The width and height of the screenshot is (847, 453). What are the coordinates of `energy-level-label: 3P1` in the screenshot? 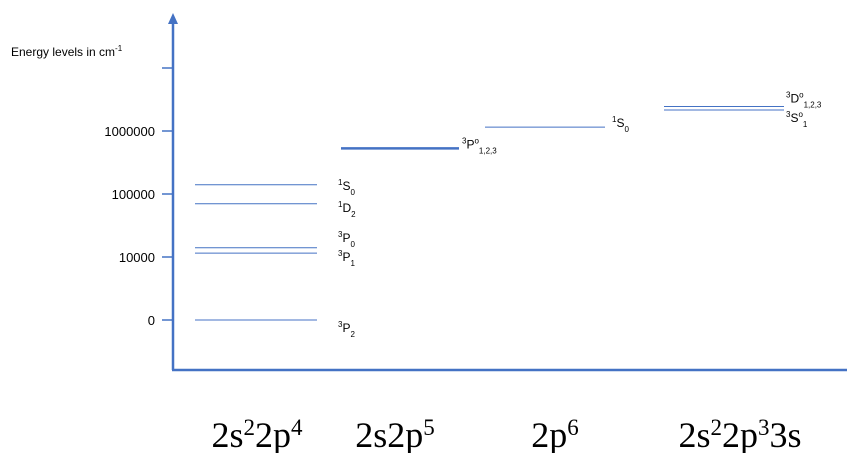 It's located at (346, 258).